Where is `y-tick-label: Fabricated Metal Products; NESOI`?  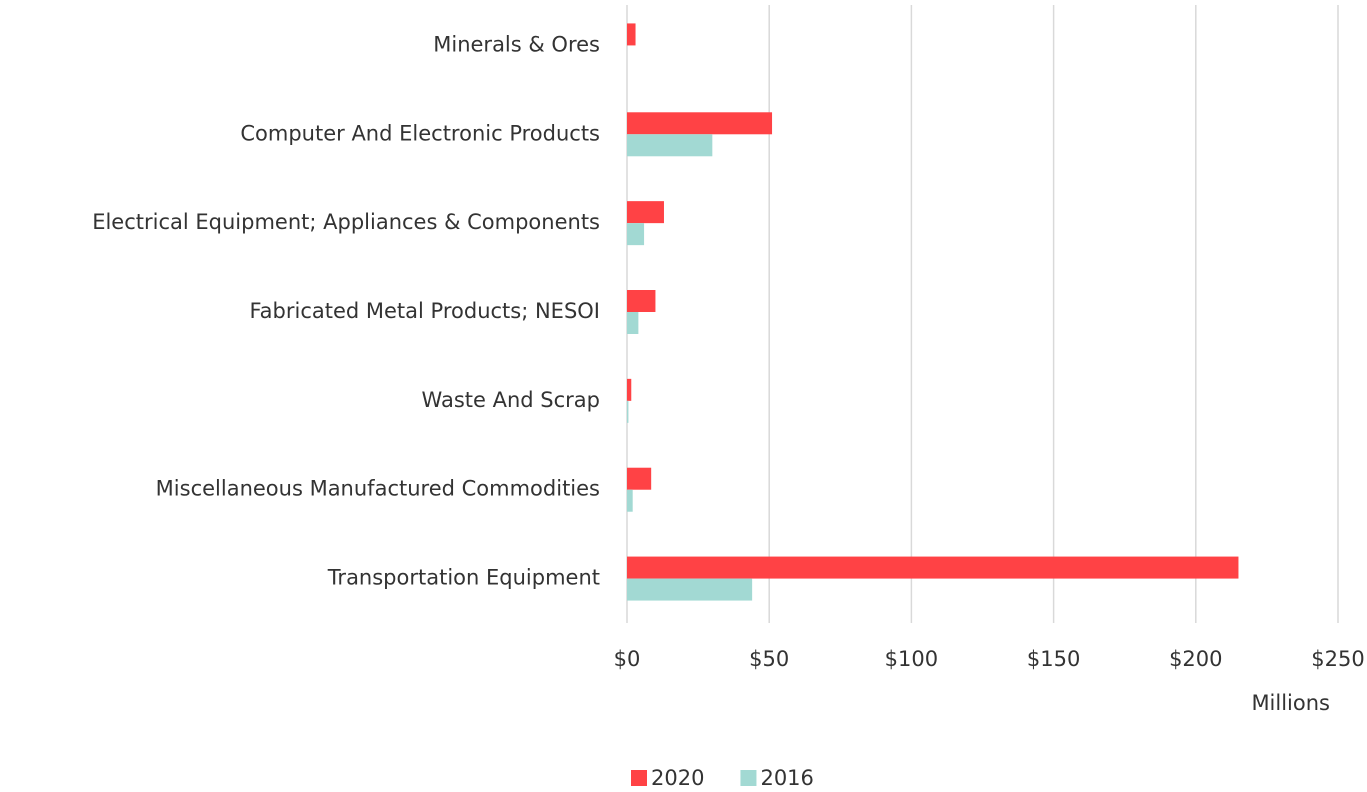 y-tick-label: Fabricated Metal Products; NESOI is located at coordinates (425, 311).